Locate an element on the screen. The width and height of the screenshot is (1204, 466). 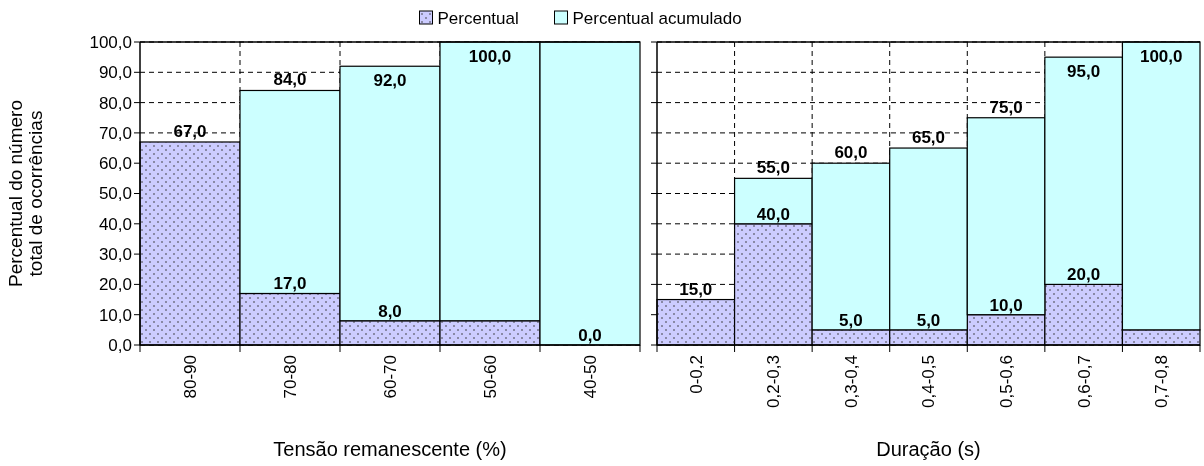
x-tick-label: 0,5-0,6 is located at coordinates (1007, 381).